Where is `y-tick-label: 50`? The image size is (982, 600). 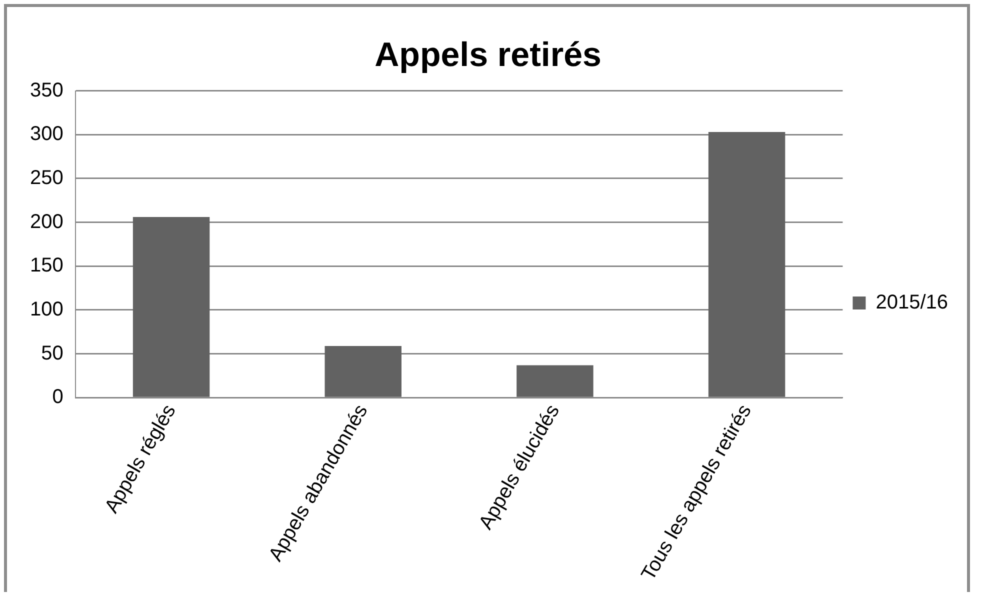 y-tick-label: 50 is located at coordinates (52, 353).